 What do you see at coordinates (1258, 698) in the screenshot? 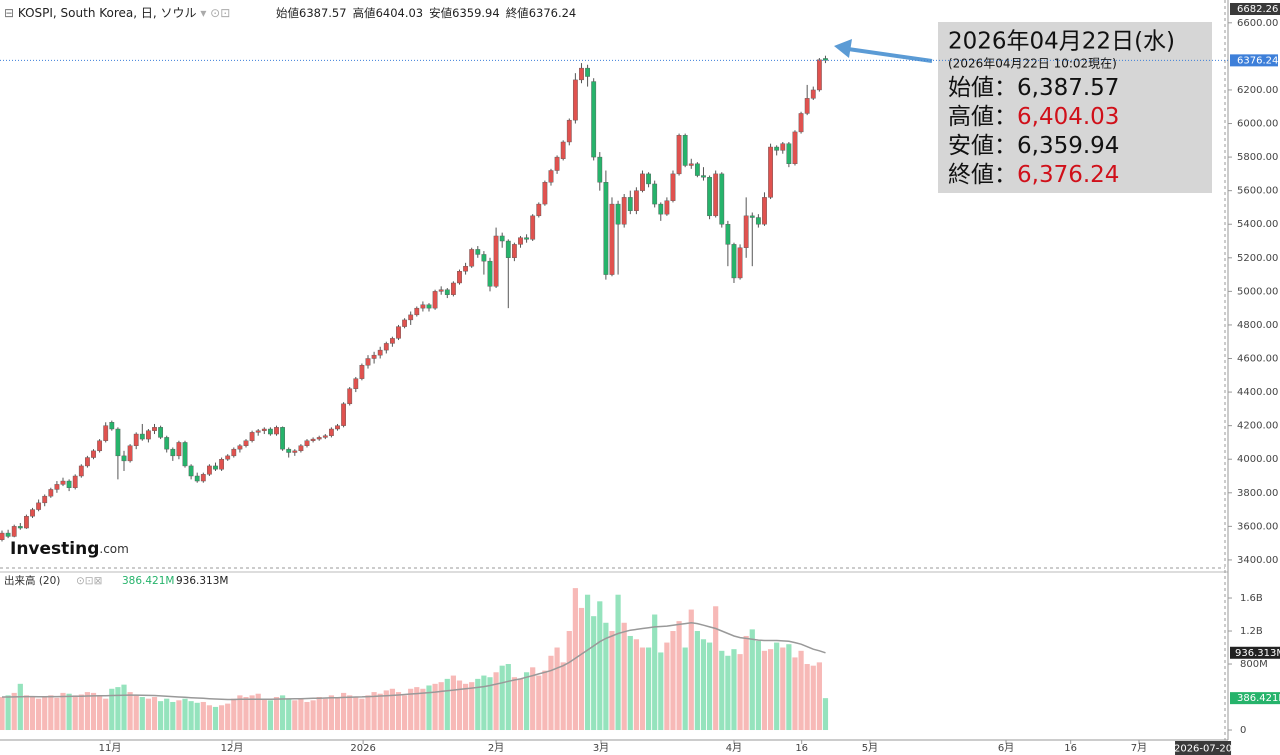
I see `volume-last-label: 386.421M` at bounding box center [1258, 698].